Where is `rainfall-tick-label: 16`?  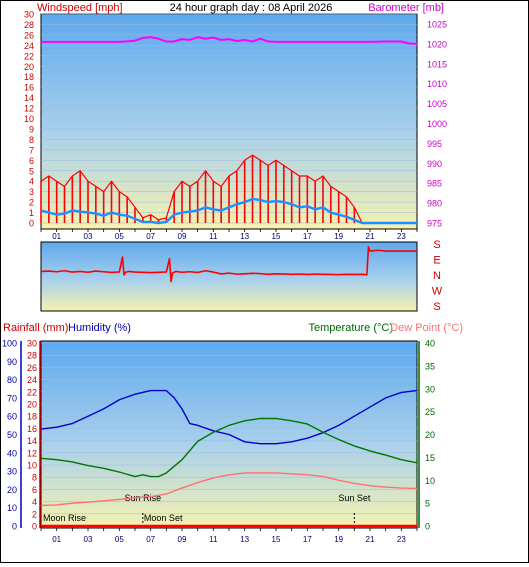
rainfall-tick-label: 16 is located at coordinates (32, 429).